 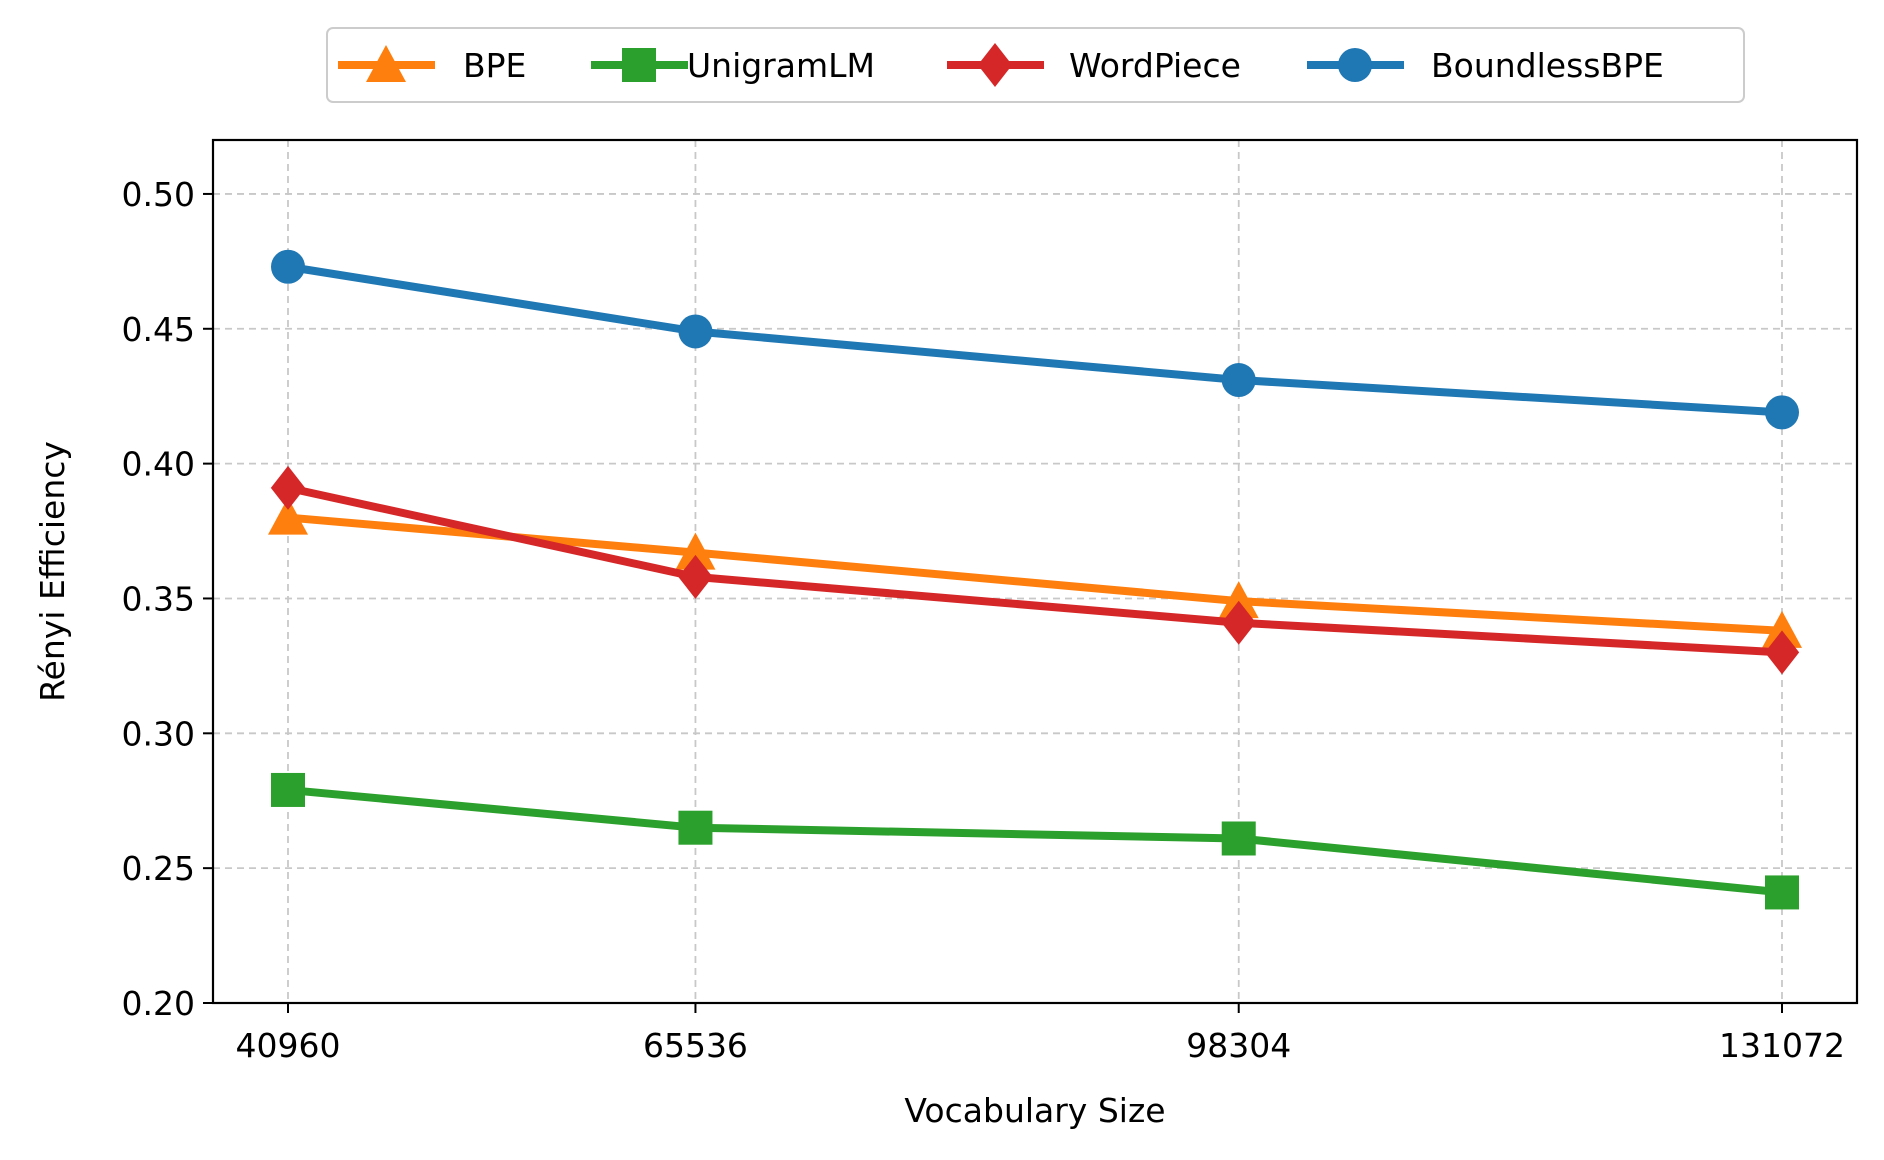 What do you see at coordinates (1238, 1045) in the screenshot?
I see `x-tick-label-2: 98304` at bounding box center [1238, 1045].